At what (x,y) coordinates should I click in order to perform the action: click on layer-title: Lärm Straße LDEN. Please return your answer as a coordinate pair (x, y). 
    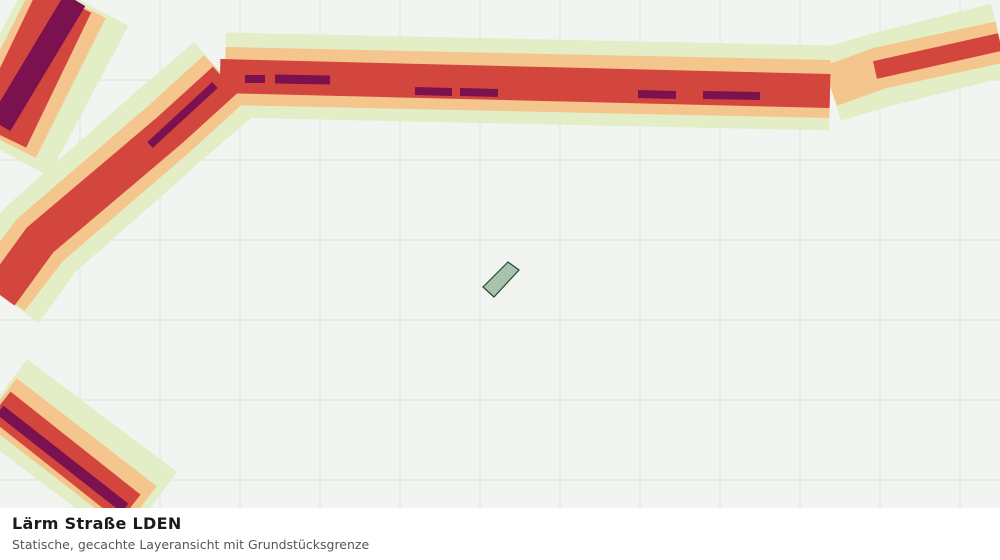
    Looking at the image, I should click on (97, 523).